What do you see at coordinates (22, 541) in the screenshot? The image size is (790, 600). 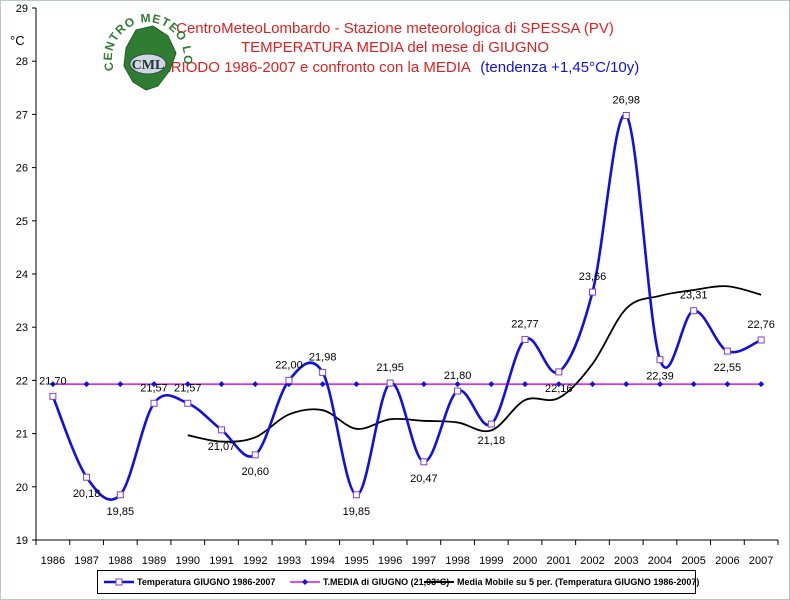 I see `y-tick-label: 19` at bounding box center [22, 541].